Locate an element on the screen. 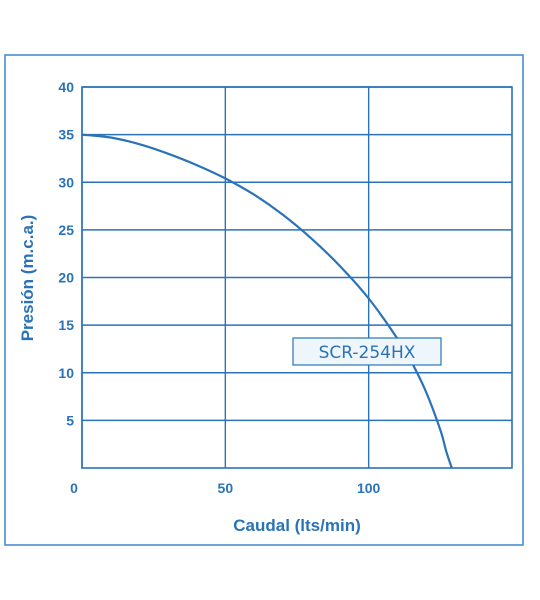 The height and width of the screenshot is (600, 540). x-tick-label: 100 is located at coordinates (369, 488).